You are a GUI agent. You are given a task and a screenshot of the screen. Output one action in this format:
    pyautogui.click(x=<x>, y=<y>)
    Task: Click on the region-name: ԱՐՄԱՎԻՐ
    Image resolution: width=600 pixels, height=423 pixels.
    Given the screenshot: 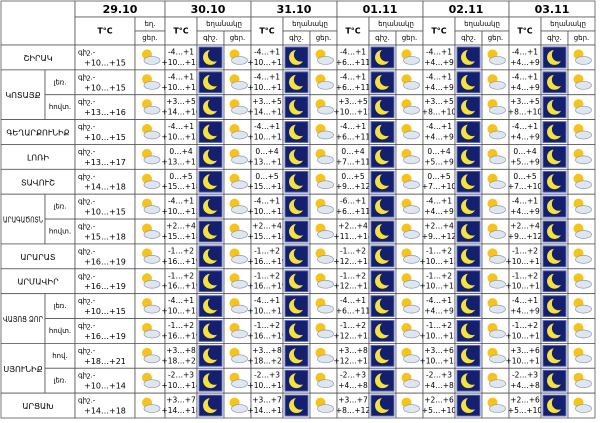 What is the action you would take?
    pyautogui.click(x=38, y=282)
    